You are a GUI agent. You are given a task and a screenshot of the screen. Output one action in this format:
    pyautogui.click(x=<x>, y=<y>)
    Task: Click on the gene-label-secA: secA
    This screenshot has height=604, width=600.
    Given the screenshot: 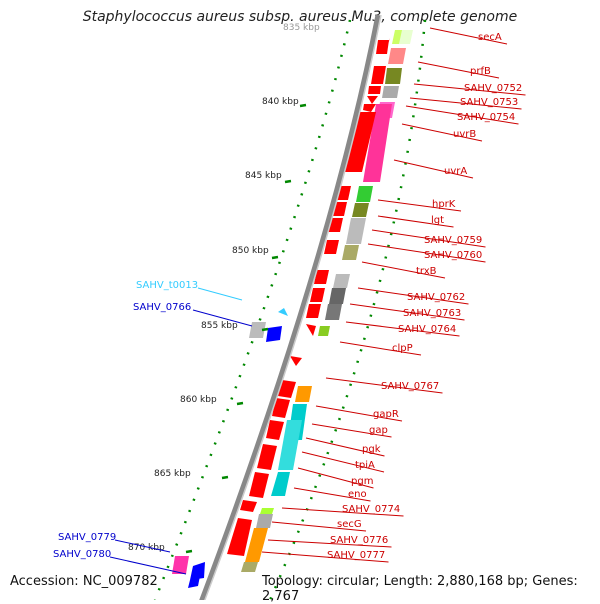 What is the action you would take?
    pyautogui.click(x=490, y=37)
    